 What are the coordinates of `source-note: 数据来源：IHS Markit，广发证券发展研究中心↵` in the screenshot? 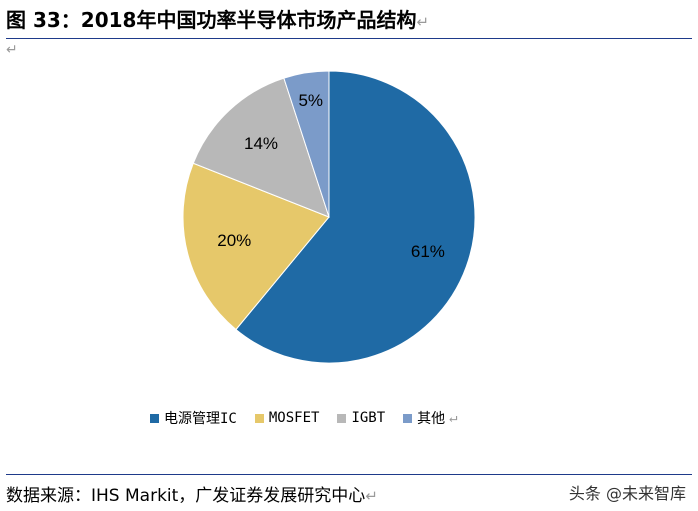 It's located at (192, 493).